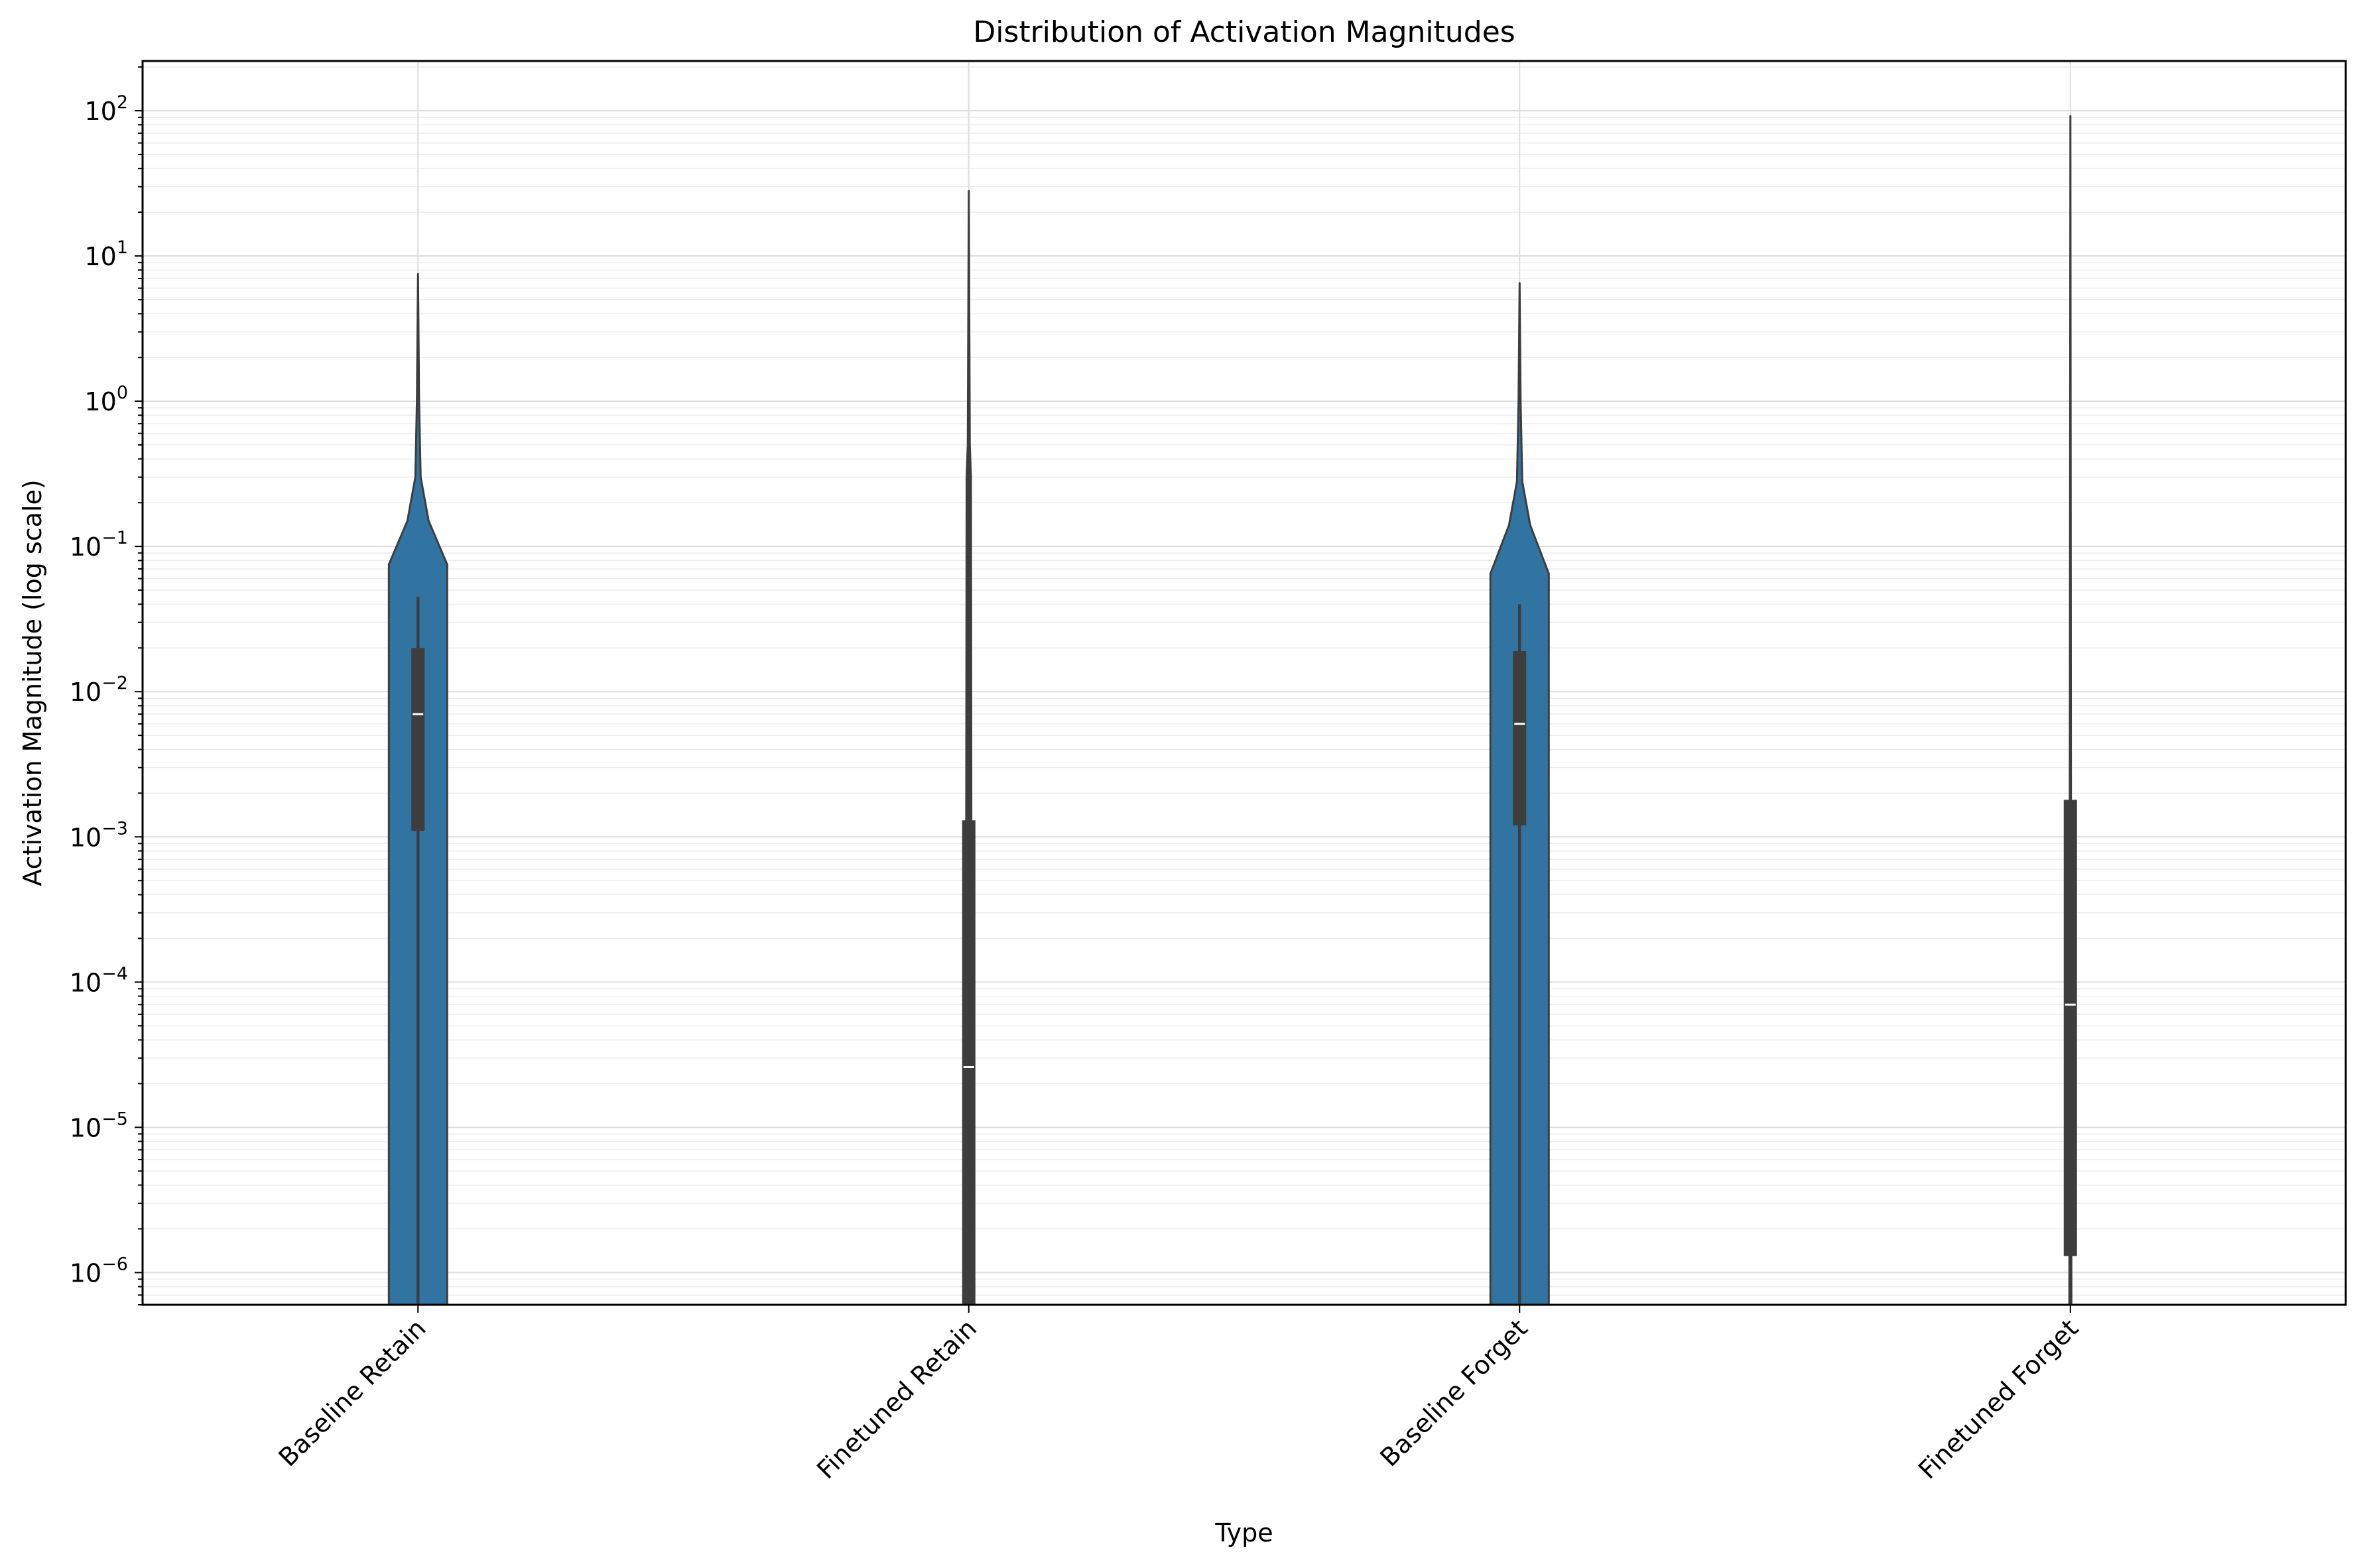 The width and height of the screenshot is (2365, 1568). I want to click on y-tick-label: 10², so click(106, 109).